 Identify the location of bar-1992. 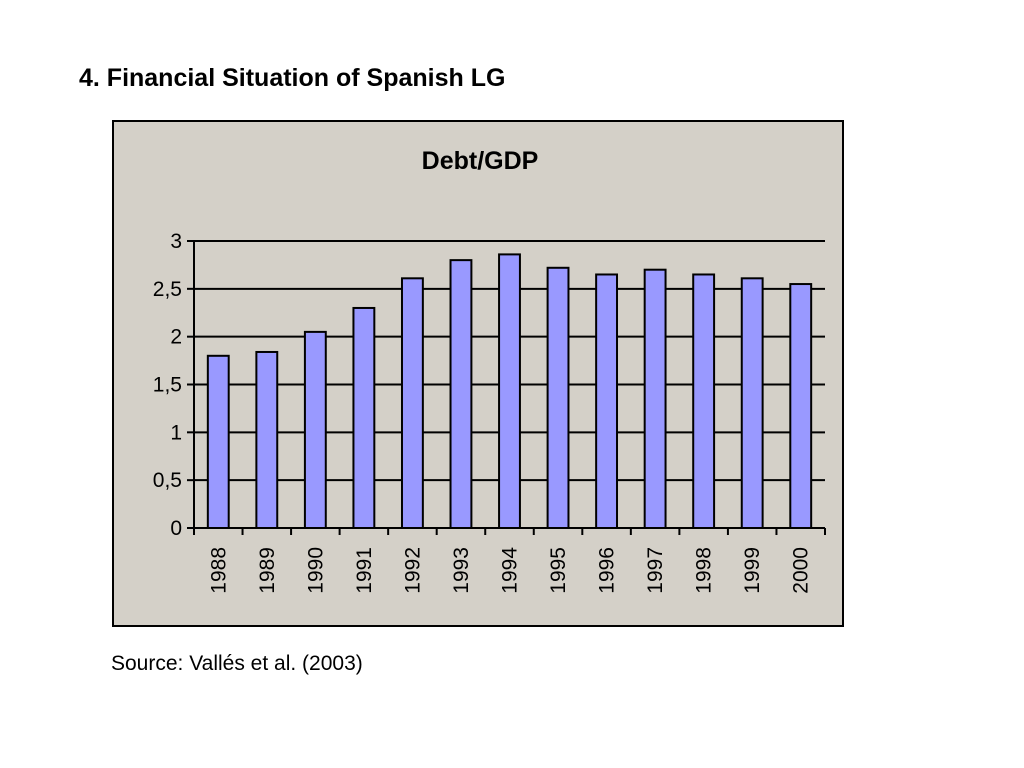
(412, 403).